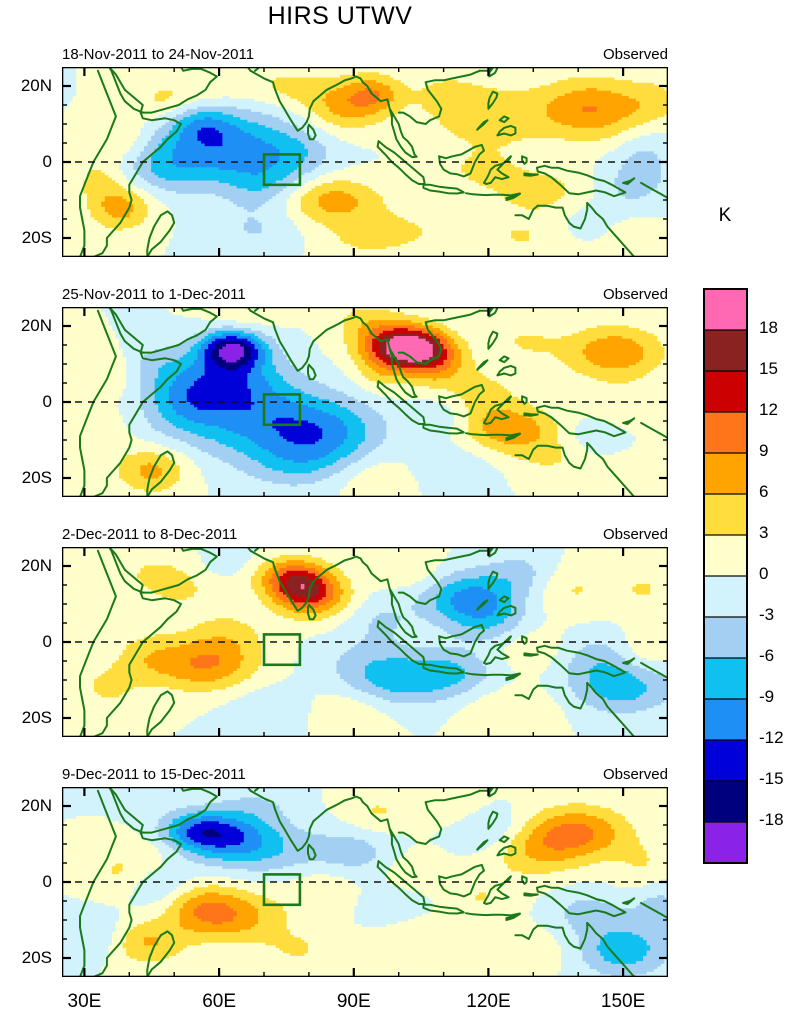 Image resolution: width=791 pixels, height=1013 pixels. I want to click on panel-date-range-3: 2-Dec-2011 to 8-Dec-2011, so click(150, 534).